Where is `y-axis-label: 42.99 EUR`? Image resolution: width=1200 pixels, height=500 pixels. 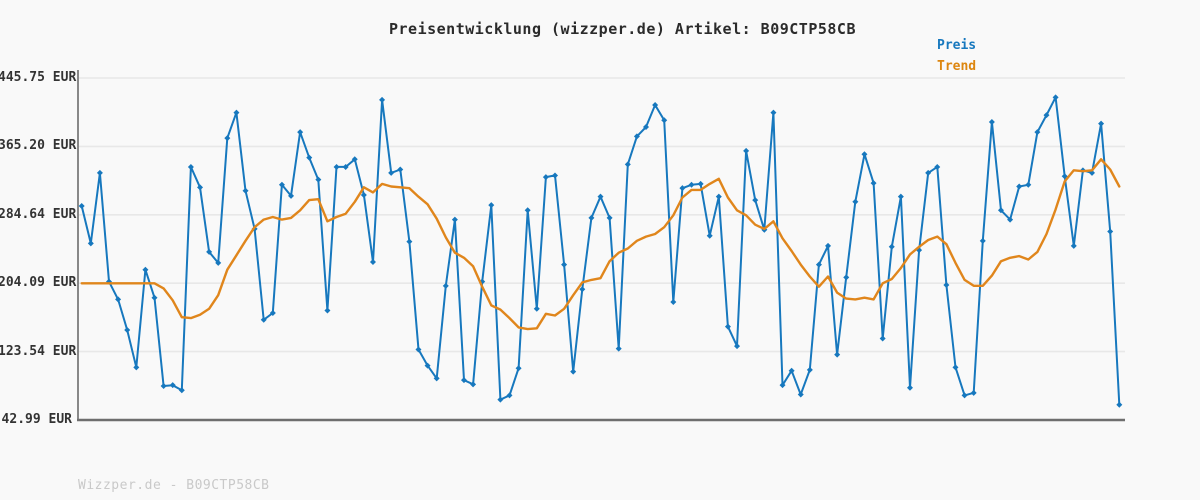 y-axis-label: 42.99 EUR is located at coordinates (36, 419).